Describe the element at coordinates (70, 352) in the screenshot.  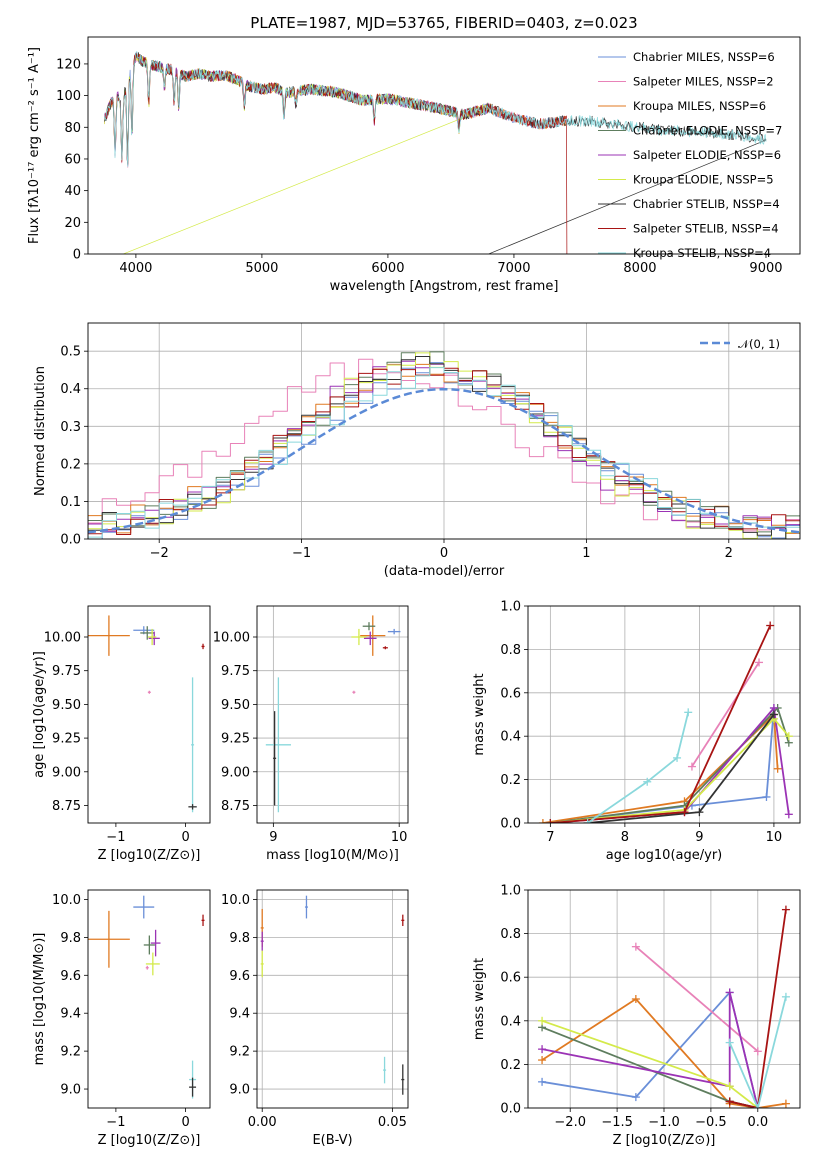
I see `y-tick-label: 0.5` at that location.